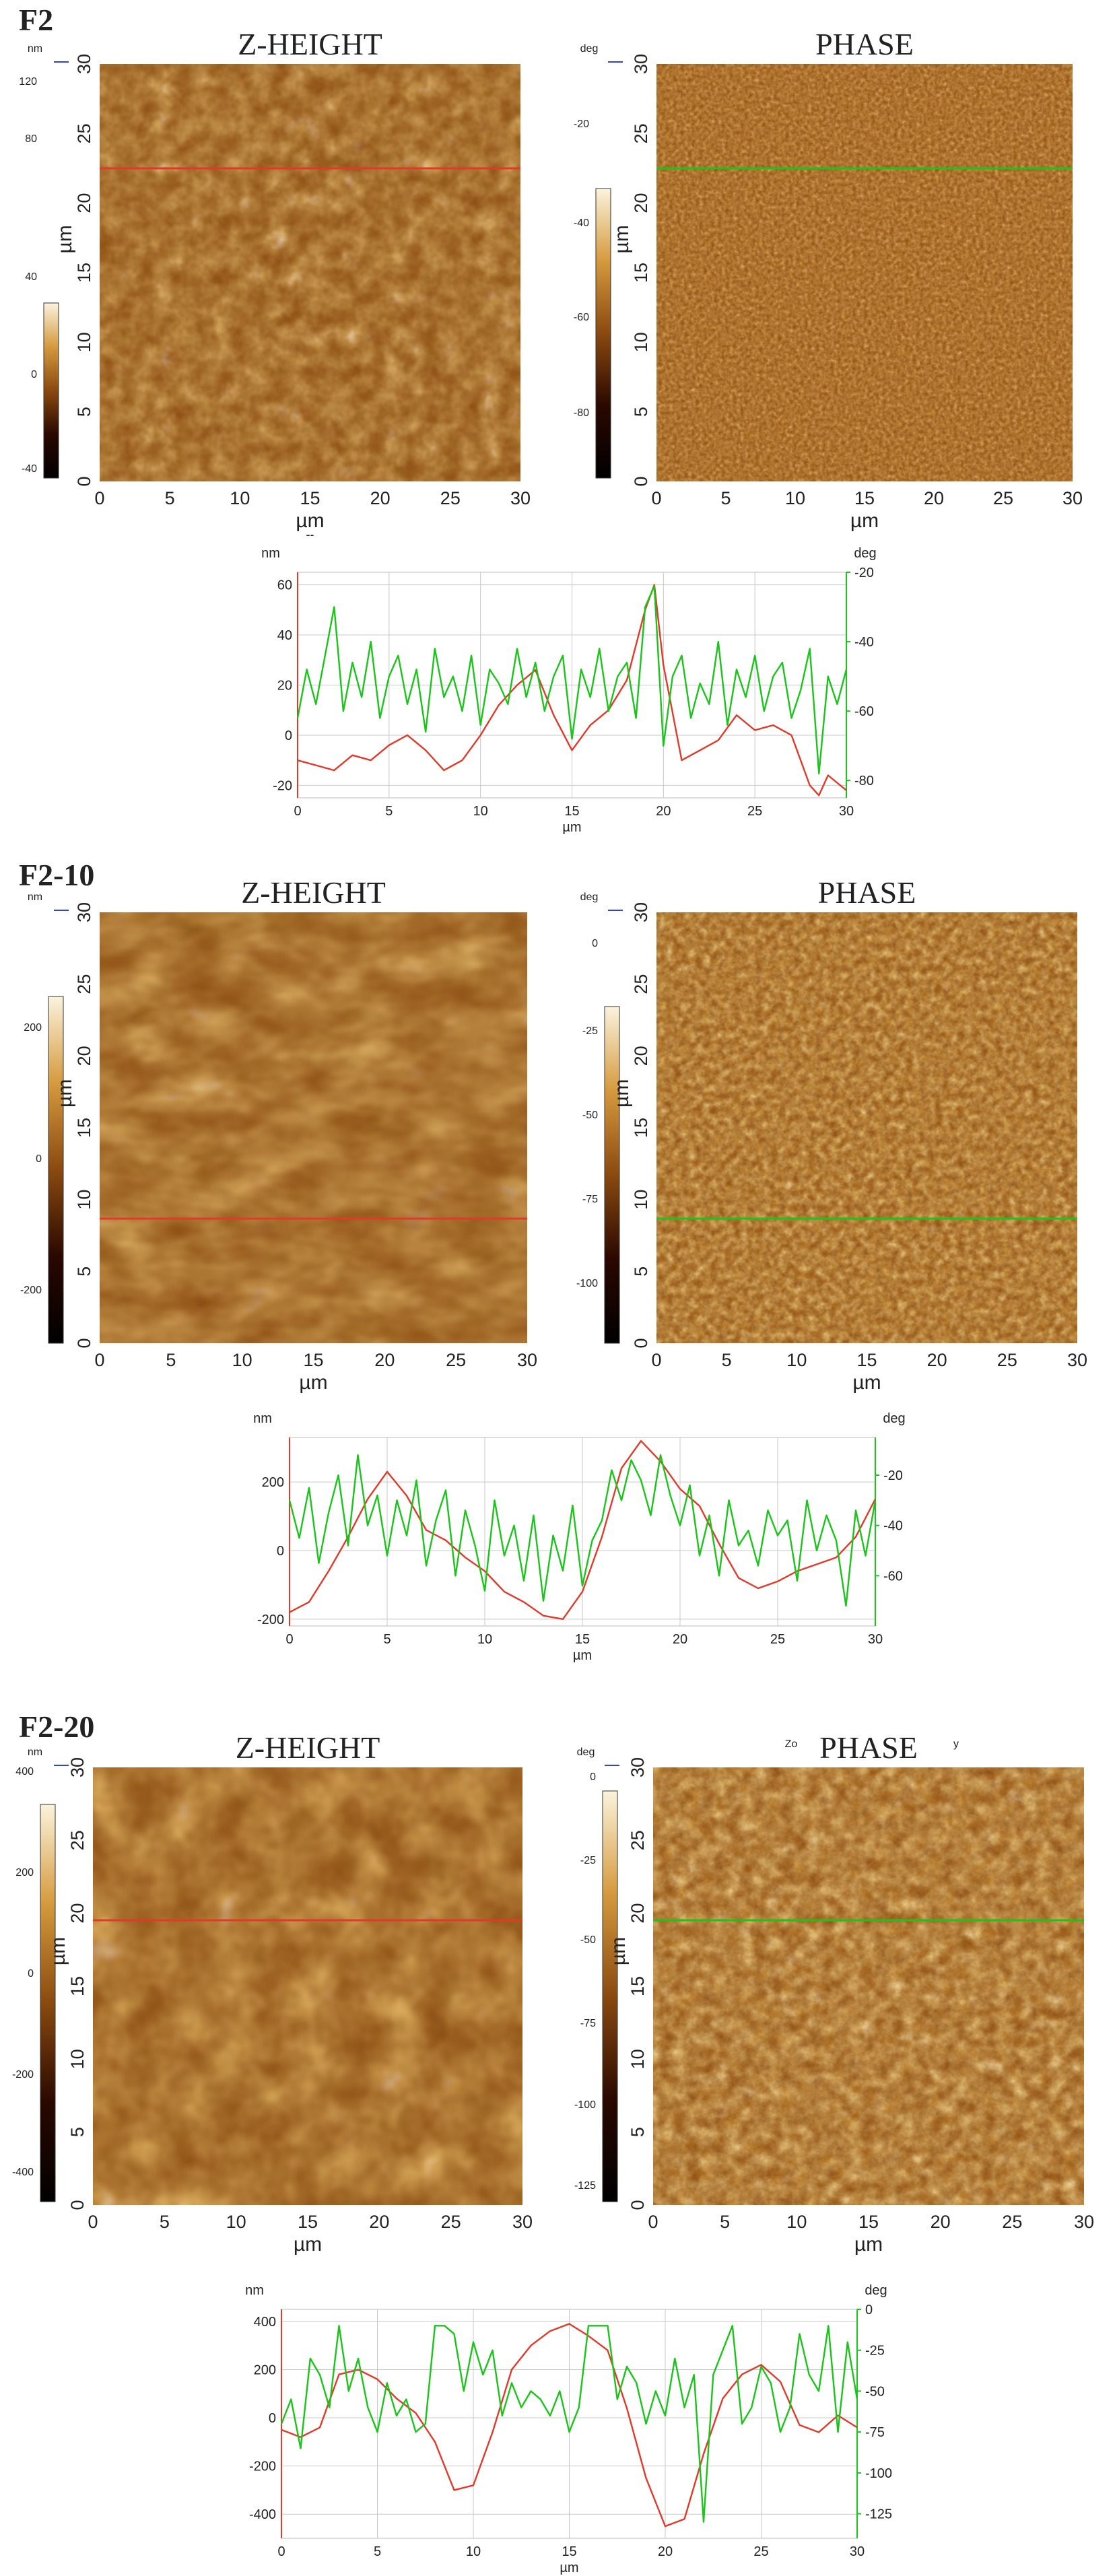 The image size is (1115, 2576). Describe the element at coordinates (23, 2172) in the screenshot. I see `color-scale-tick: -400` at that location.